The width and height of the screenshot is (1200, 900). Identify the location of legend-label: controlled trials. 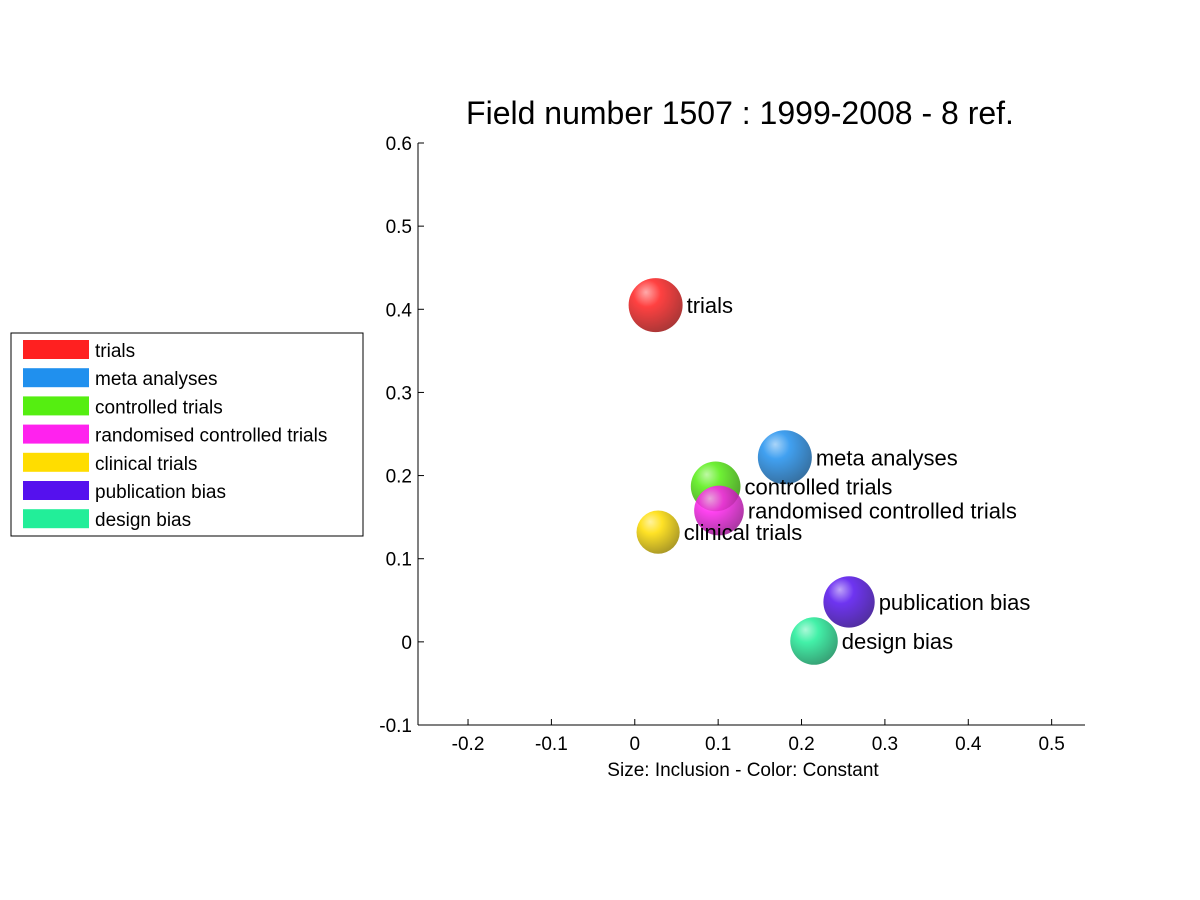
(159, 407).